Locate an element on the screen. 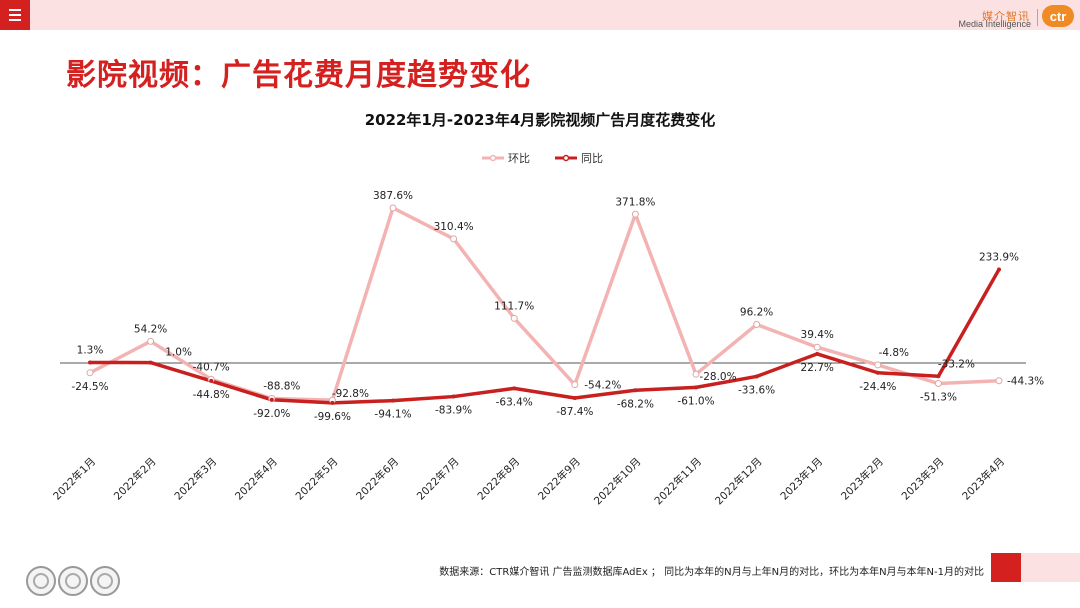  data-label-series-1: 22.7% is located at coordinates (817, 368).